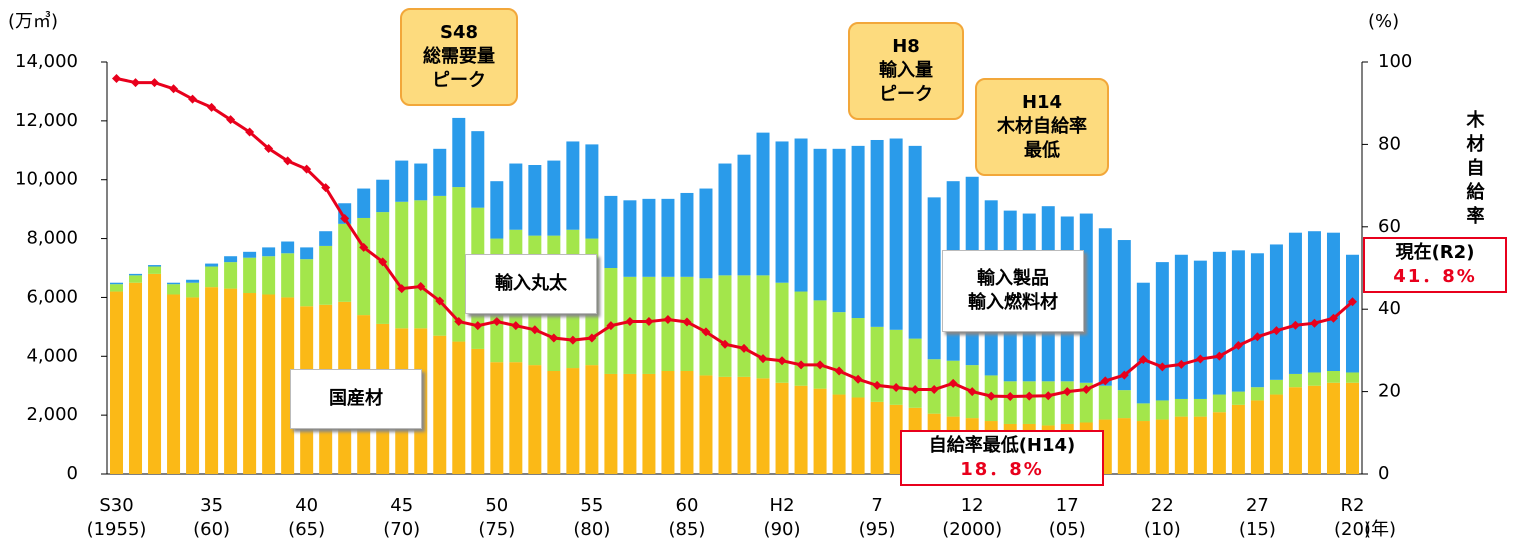 This screenshot has height=552, width=1515. Describe the element at coordinates (1067, 517) in the screenshot. I see `x-tick-label: 17 (05)` at that location.